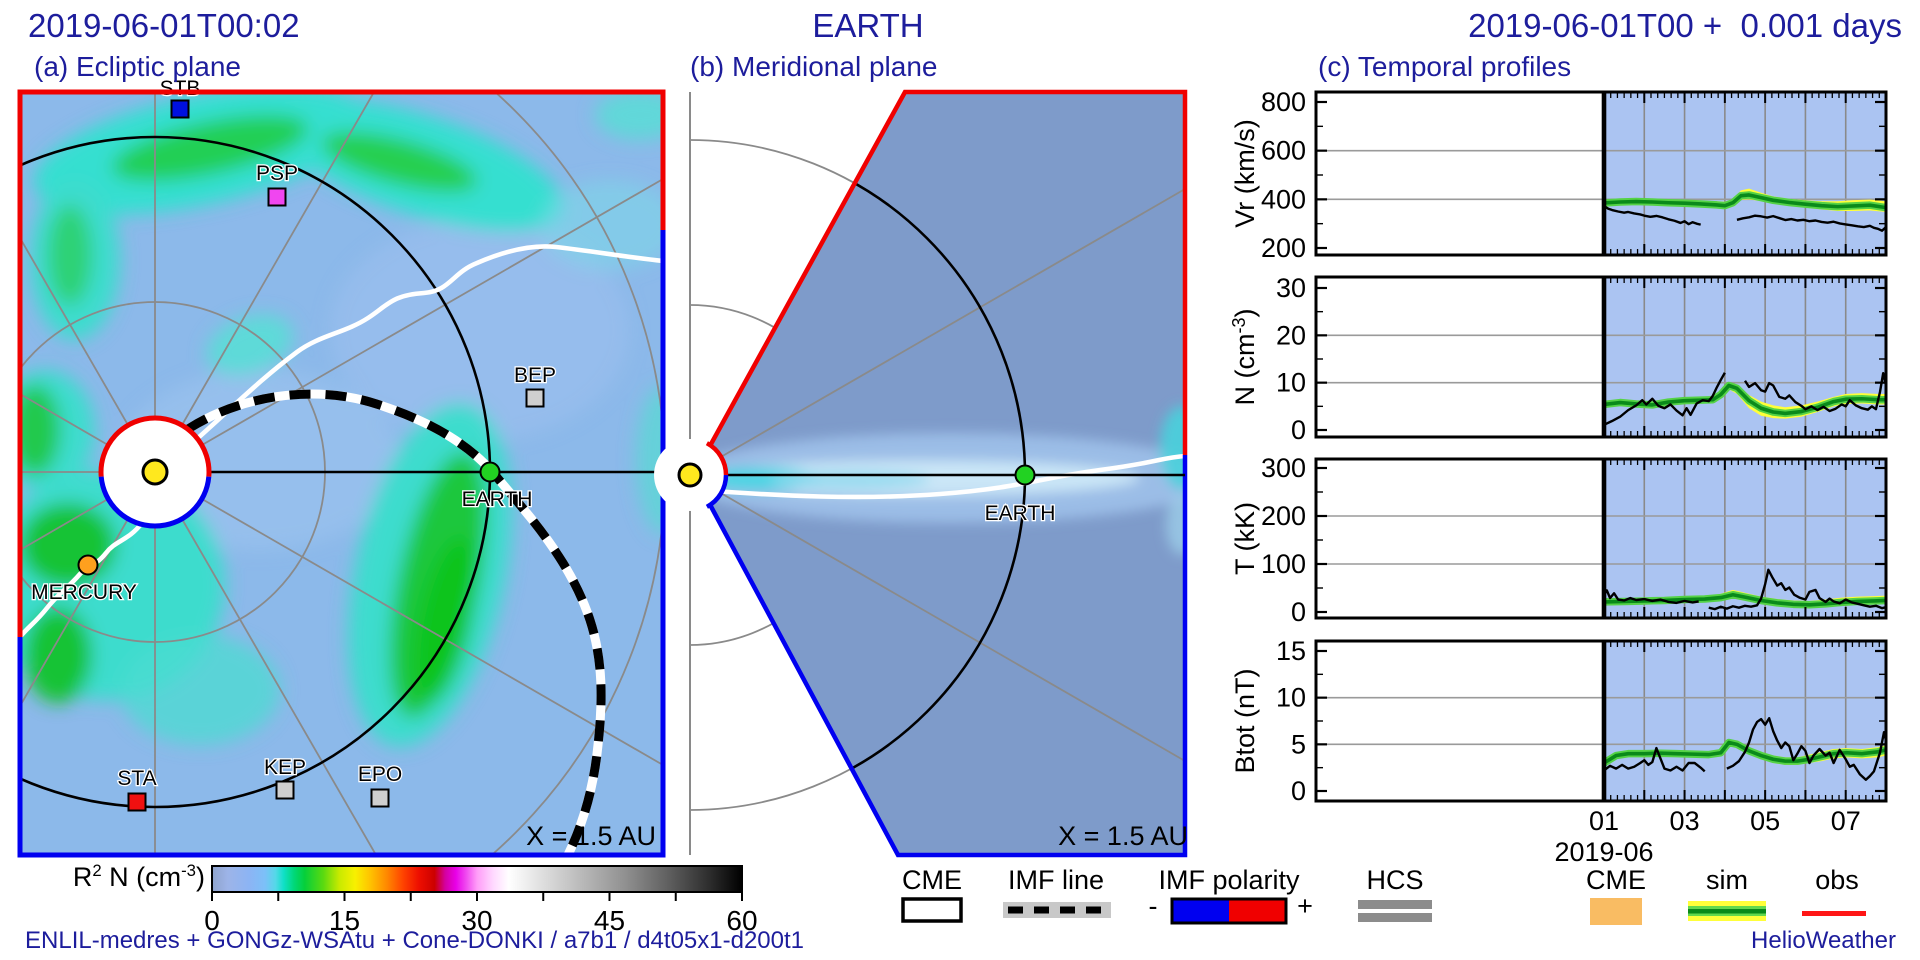 This screenshot has width=1920, height=960. I want to click on page-title-earth: EARTH, so click(868, 25).